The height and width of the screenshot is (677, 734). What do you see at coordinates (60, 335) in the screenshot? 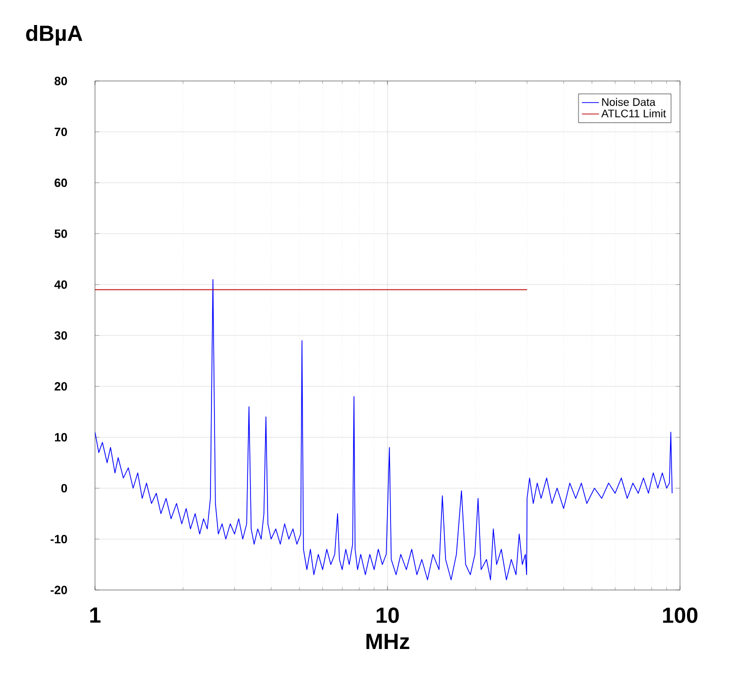
I see `y-tick-label: 30` at bounding box center [60, 335].